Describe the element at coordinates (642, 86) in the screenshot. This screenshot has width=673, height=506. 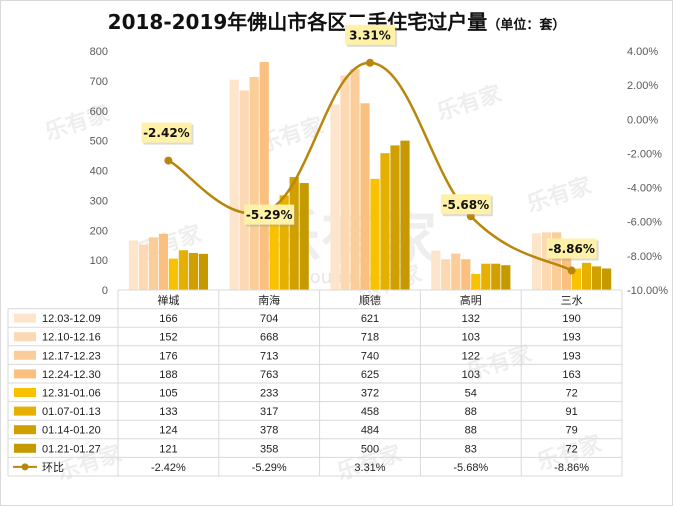
I see `y-right-tick-label: 2.00%` at that location.